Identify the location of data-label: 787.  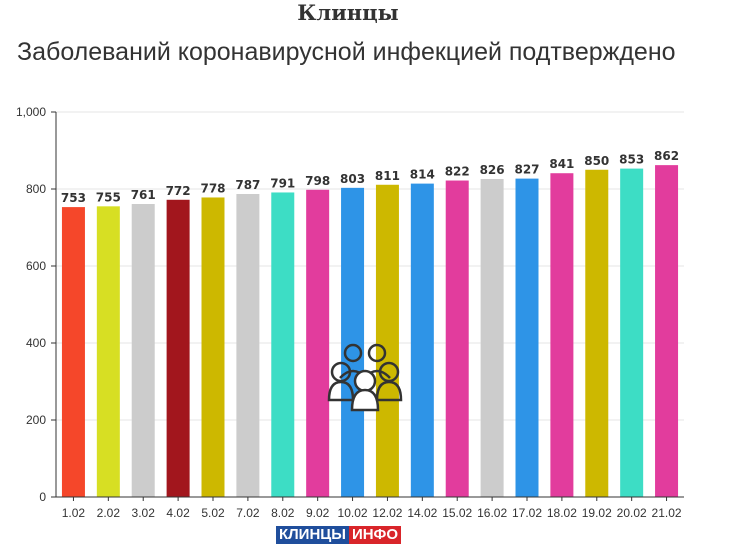
(247, 185).